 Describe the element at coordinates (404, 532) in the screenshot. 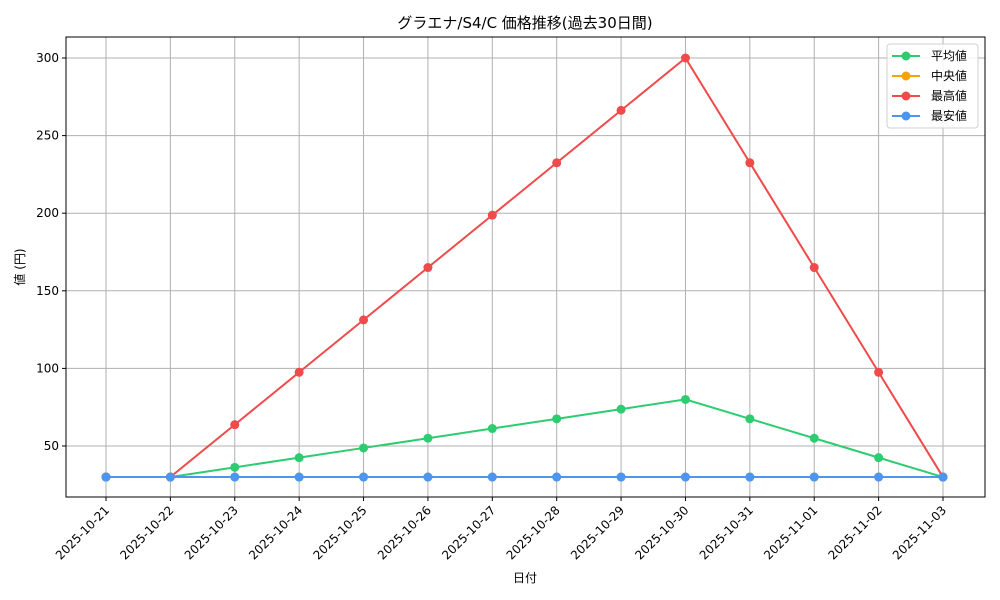

I see `x-tick-label: 2025-10-26` at that location.